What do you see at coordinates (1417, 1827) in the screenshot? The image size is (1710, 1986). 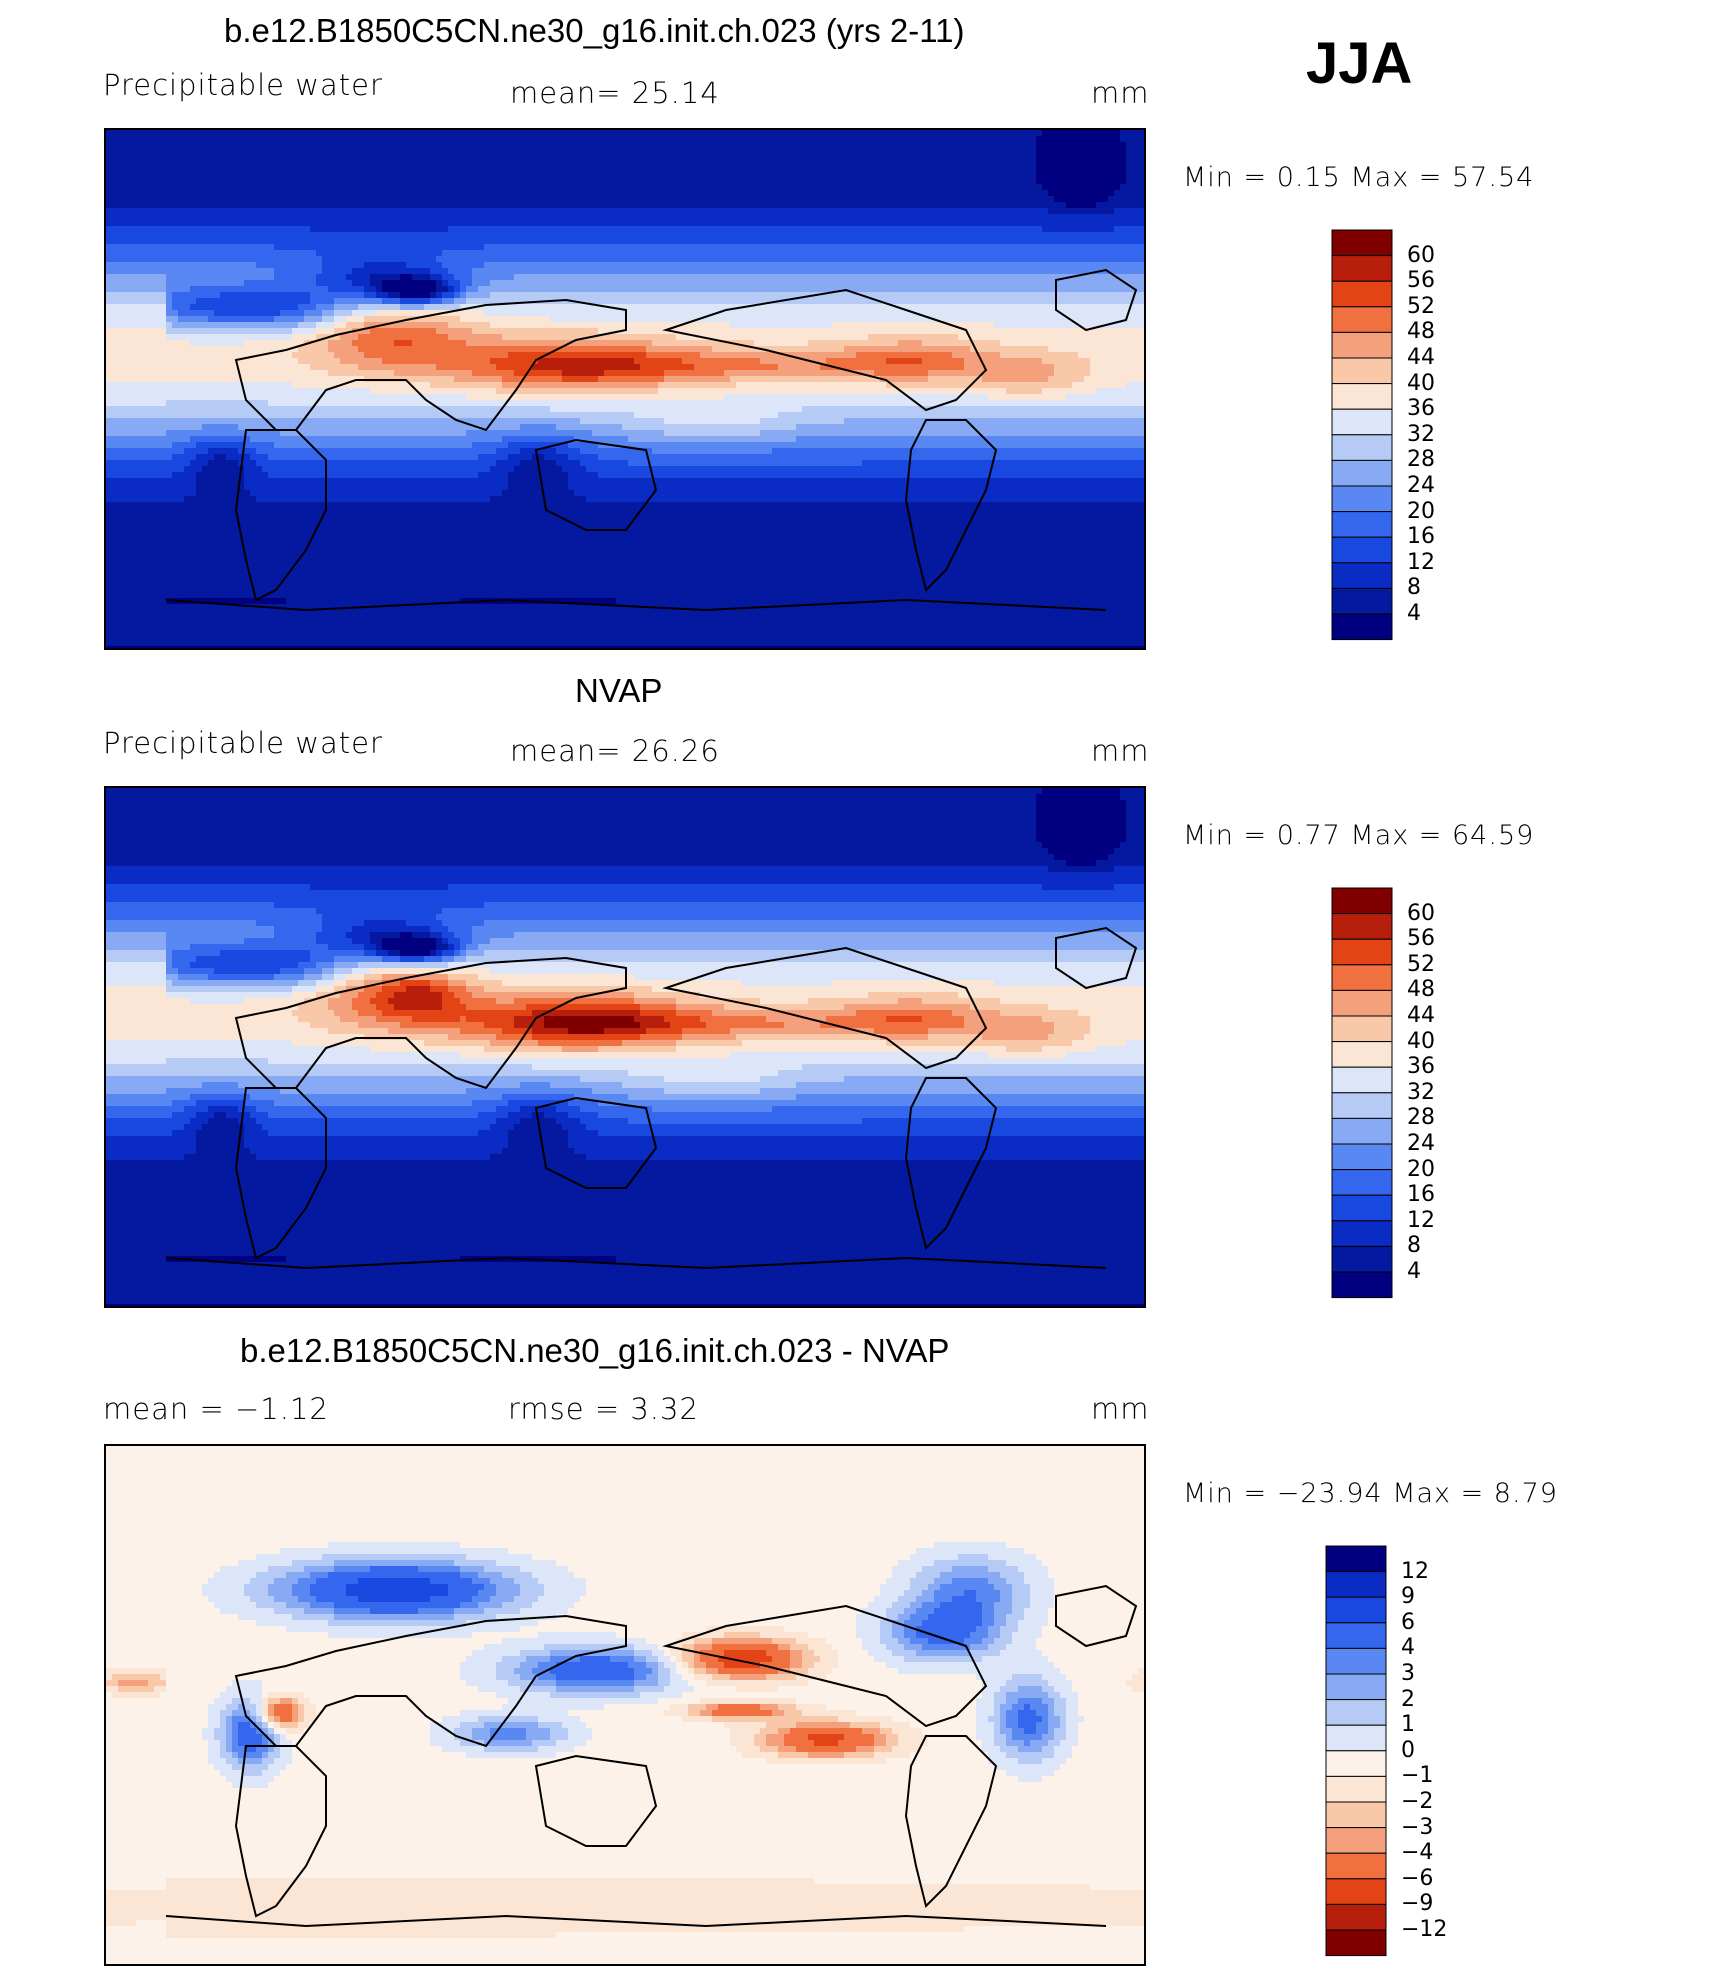 I see `colorbar-tick-label: −3` at bounding box center [1417, 1827].